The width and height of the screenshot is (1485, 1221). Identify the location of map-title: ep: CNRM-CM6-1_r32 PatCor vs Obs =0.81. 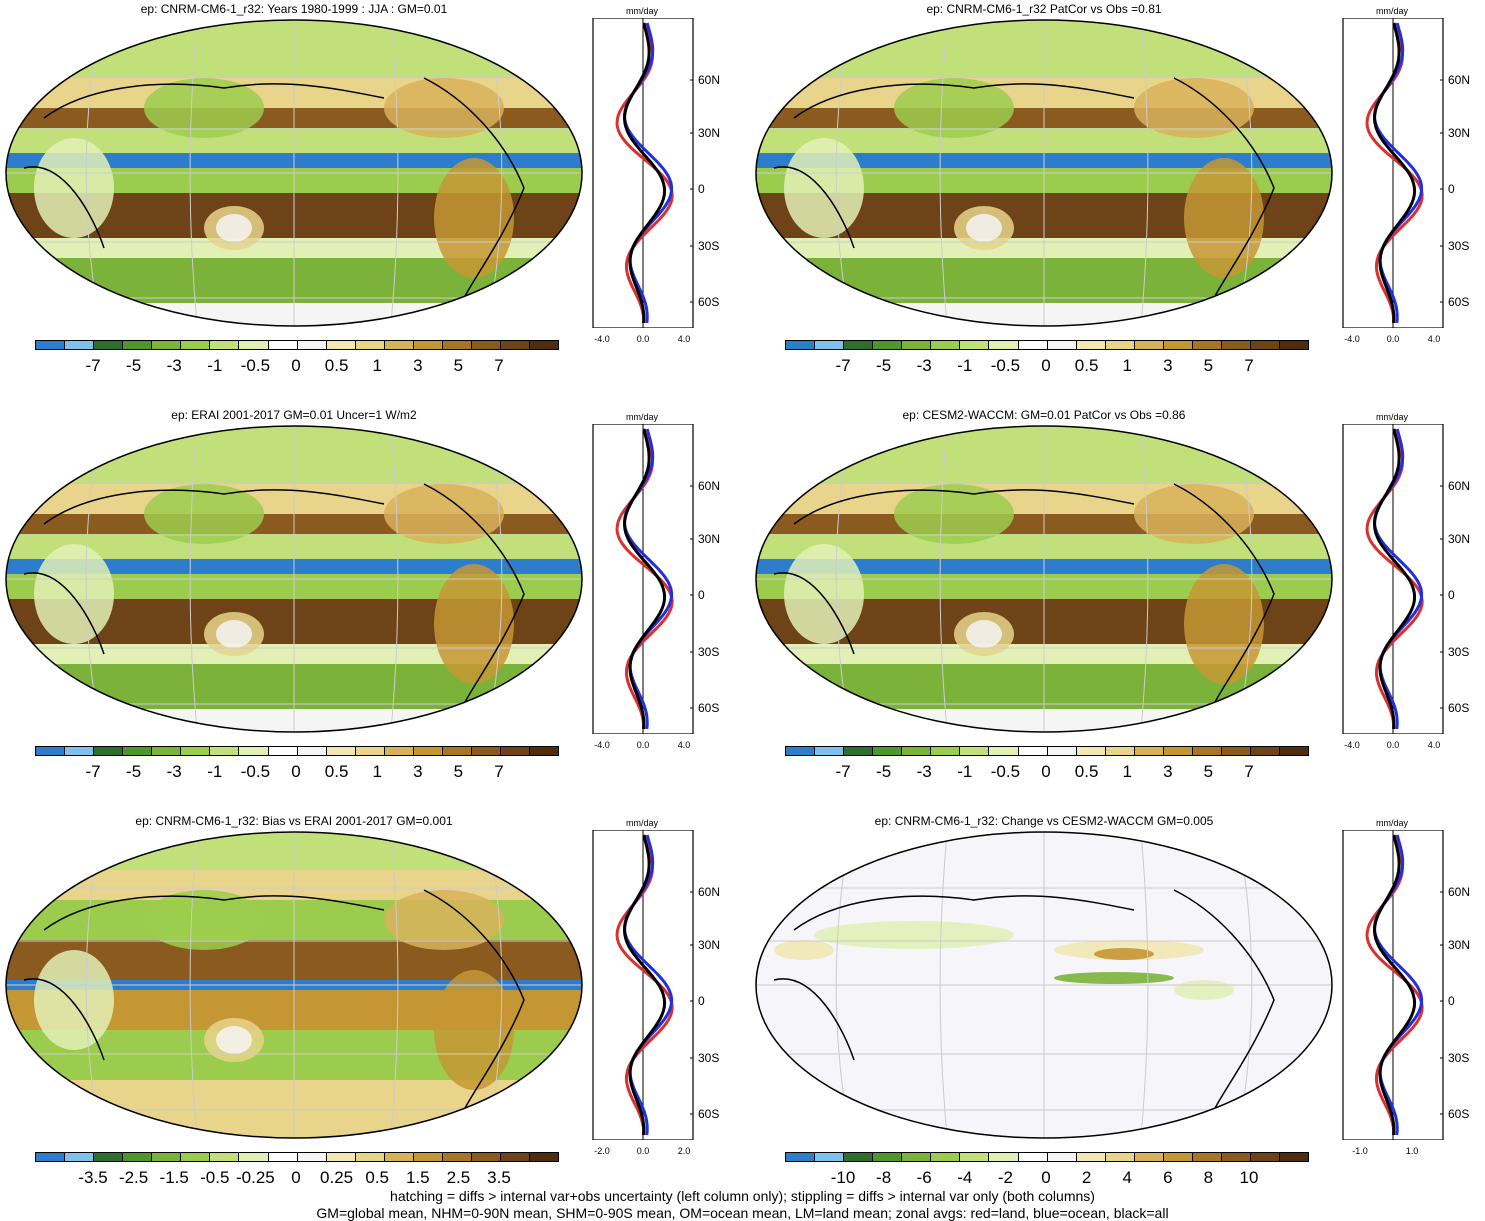
(1044, 9).